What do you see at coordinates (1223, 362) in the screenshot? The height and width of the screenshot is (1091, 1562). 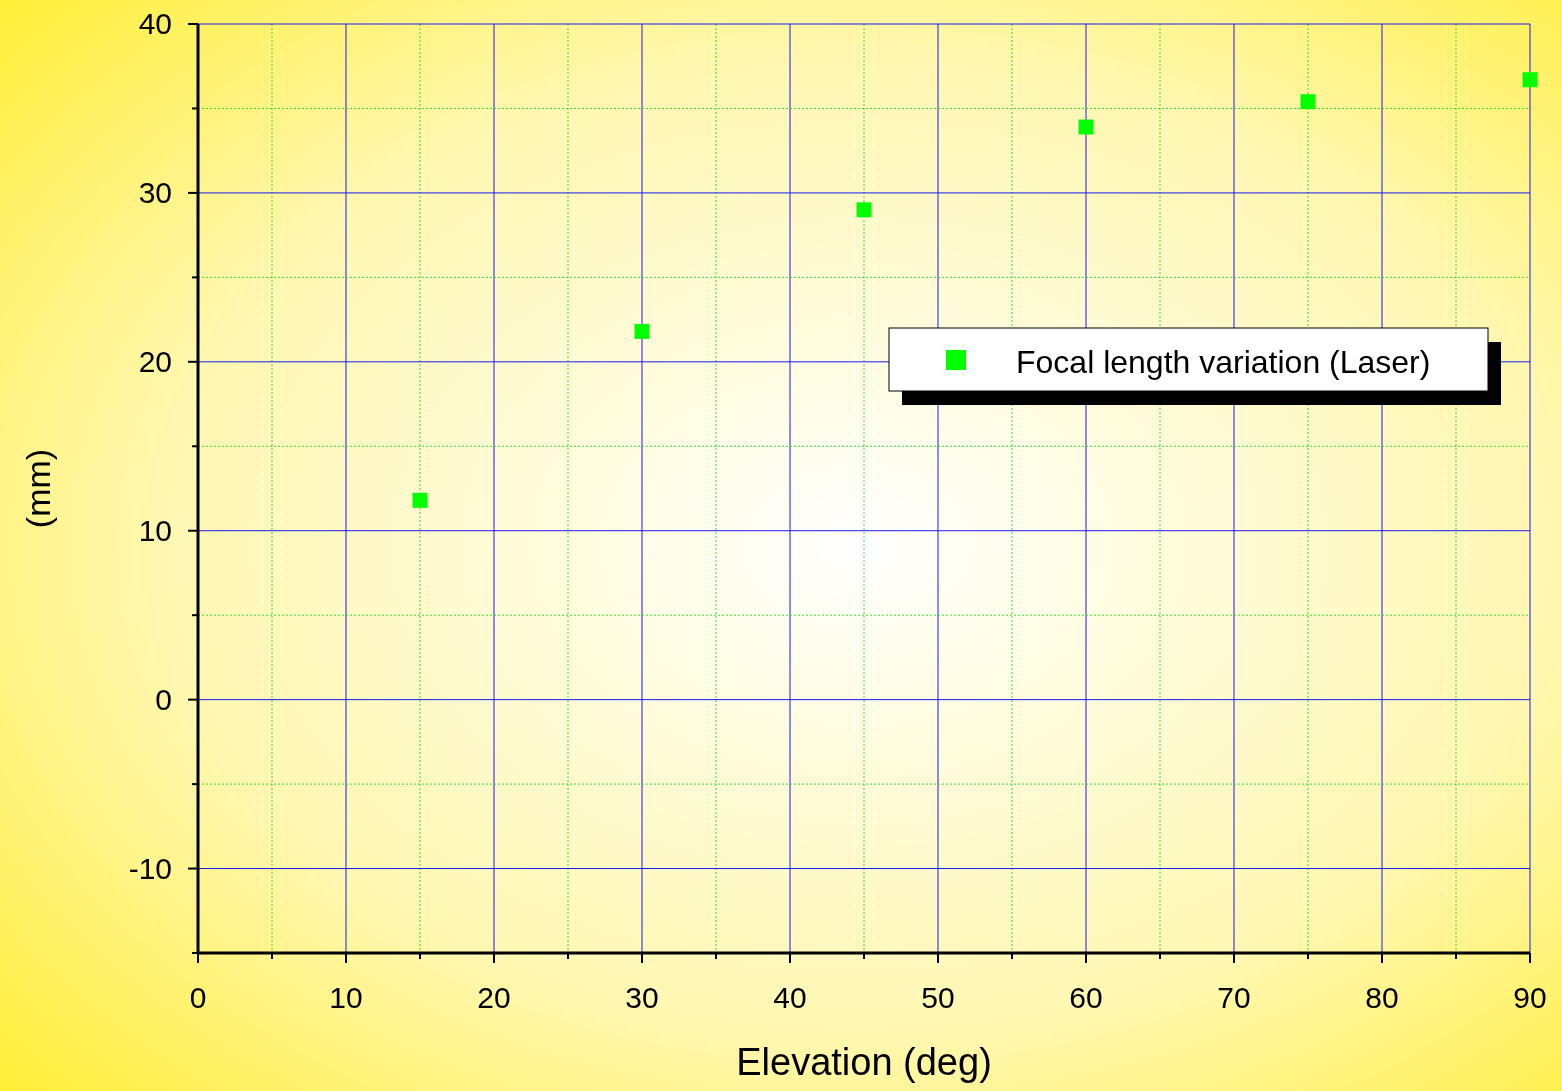 I see `legend-label: Focal length variation (Laser)` at bounding box center [1223, 362].